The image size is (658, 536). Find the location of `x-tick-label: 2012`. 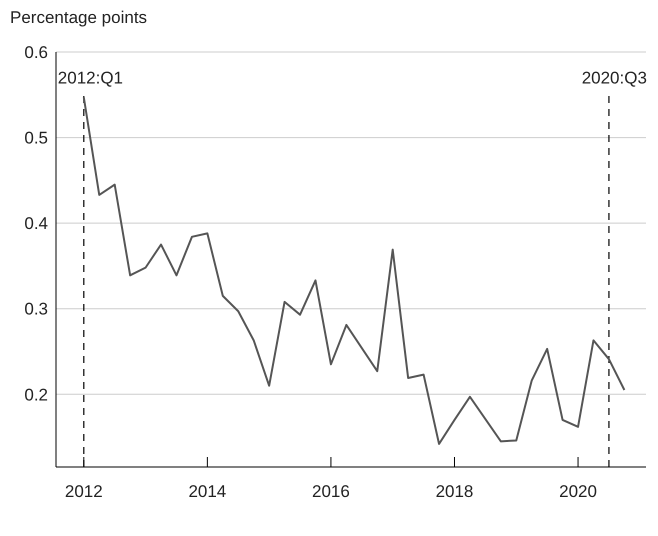

x-tick-label: 2012 is located at coordinates (83, 492).